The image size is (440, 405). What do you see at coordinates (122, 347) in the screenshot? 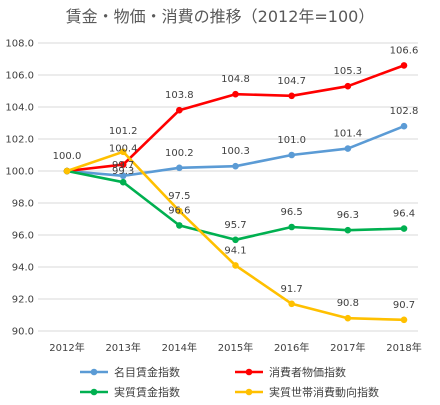
I see `x-tick-label: 2013年` at bounding box center [122, 347].